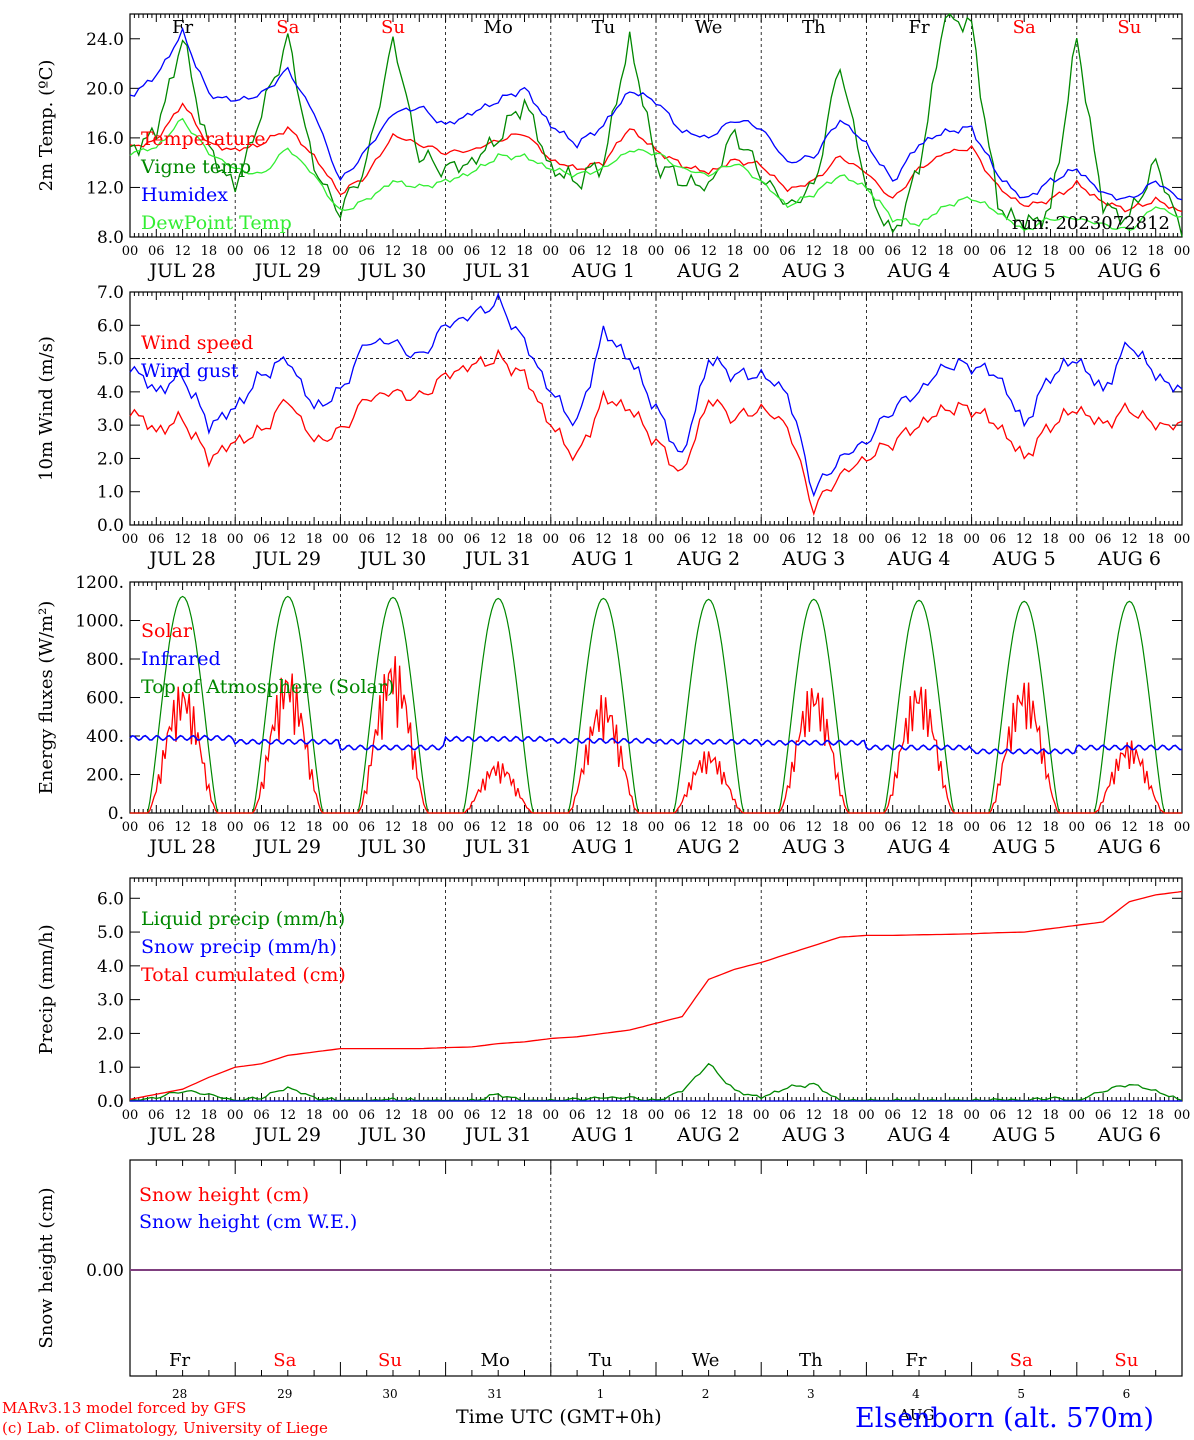  Describe the element at coordinates (706, 1360) in the screenshot. I see `day-of-week-label: We` at that location.